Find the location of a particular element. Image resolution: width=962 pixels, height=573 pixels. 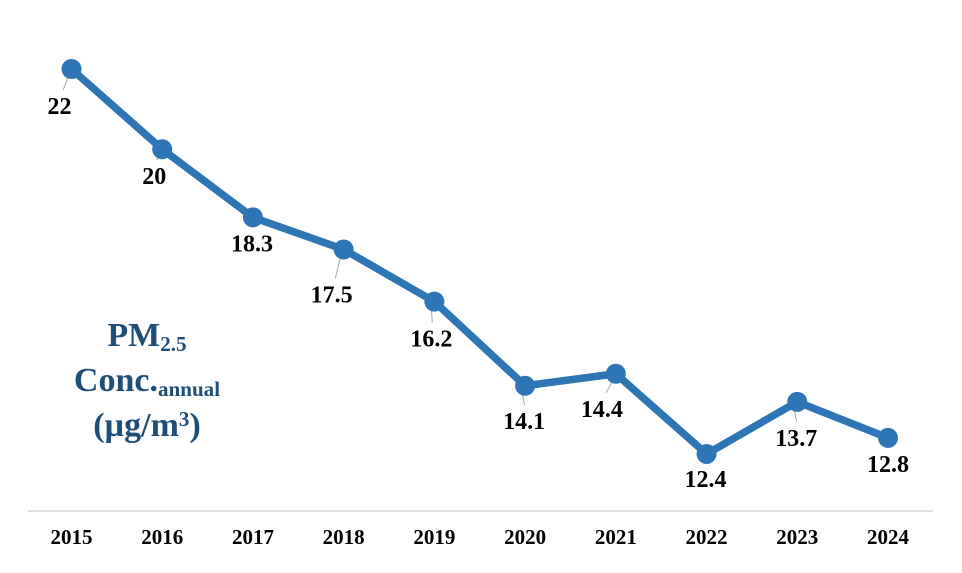

data-point-value-label: 14.4 is located at coordinates (602, 410).